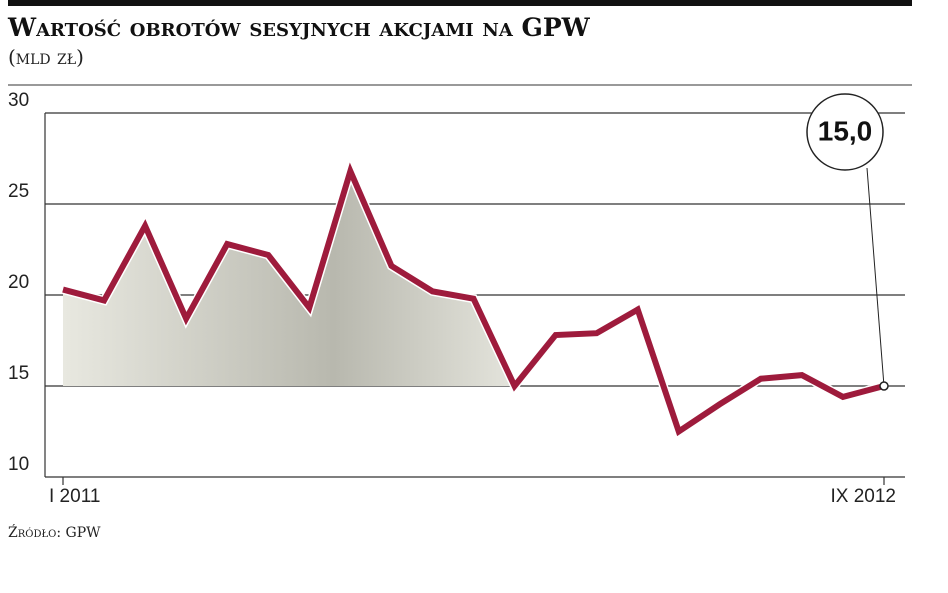 This screenshot has width=948, height=593. I want to click on x-tick-label: IX 2012, so click(864, 496).